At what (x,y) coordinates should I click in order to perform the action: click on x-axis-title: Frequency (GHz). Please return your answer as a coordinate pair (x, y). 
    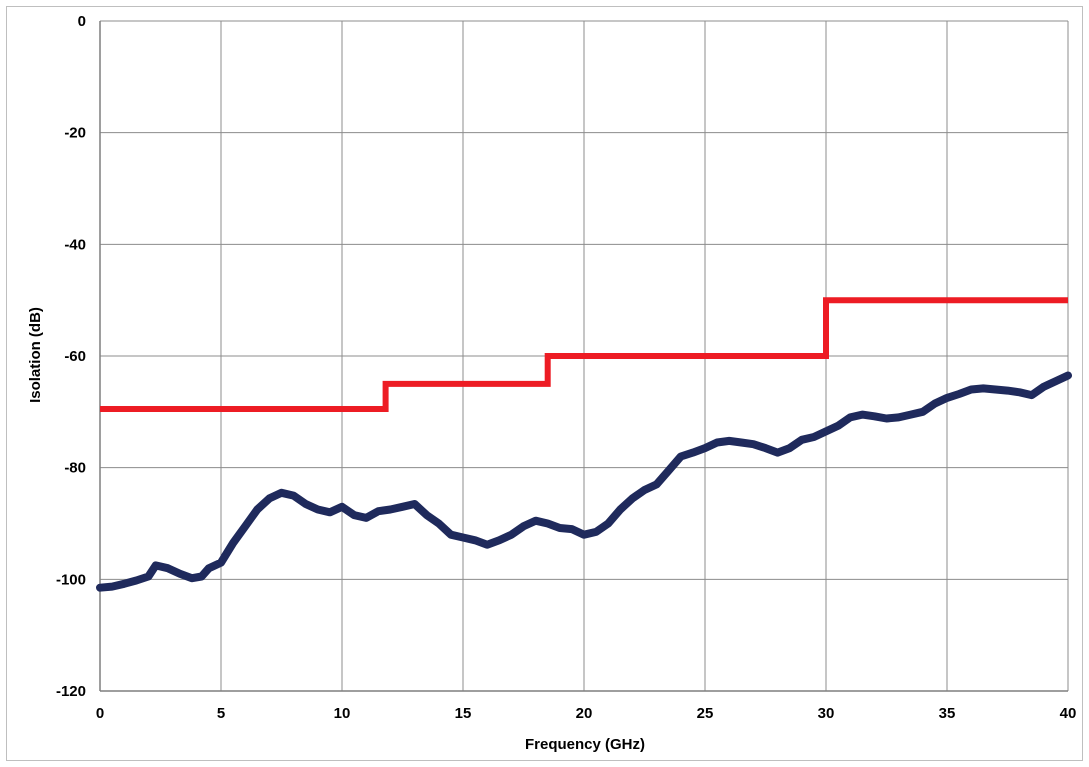
    Looking at the image, I should click on (585, 744).